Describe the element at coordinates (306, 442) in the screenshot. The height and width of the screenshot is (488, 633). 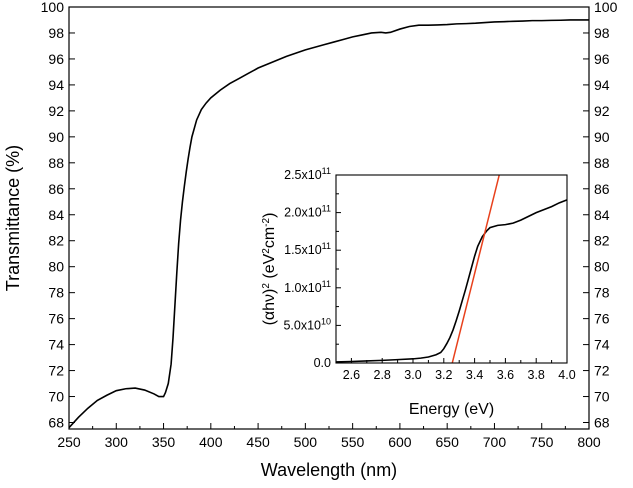
I see `x-tick-label: 500` at that location.